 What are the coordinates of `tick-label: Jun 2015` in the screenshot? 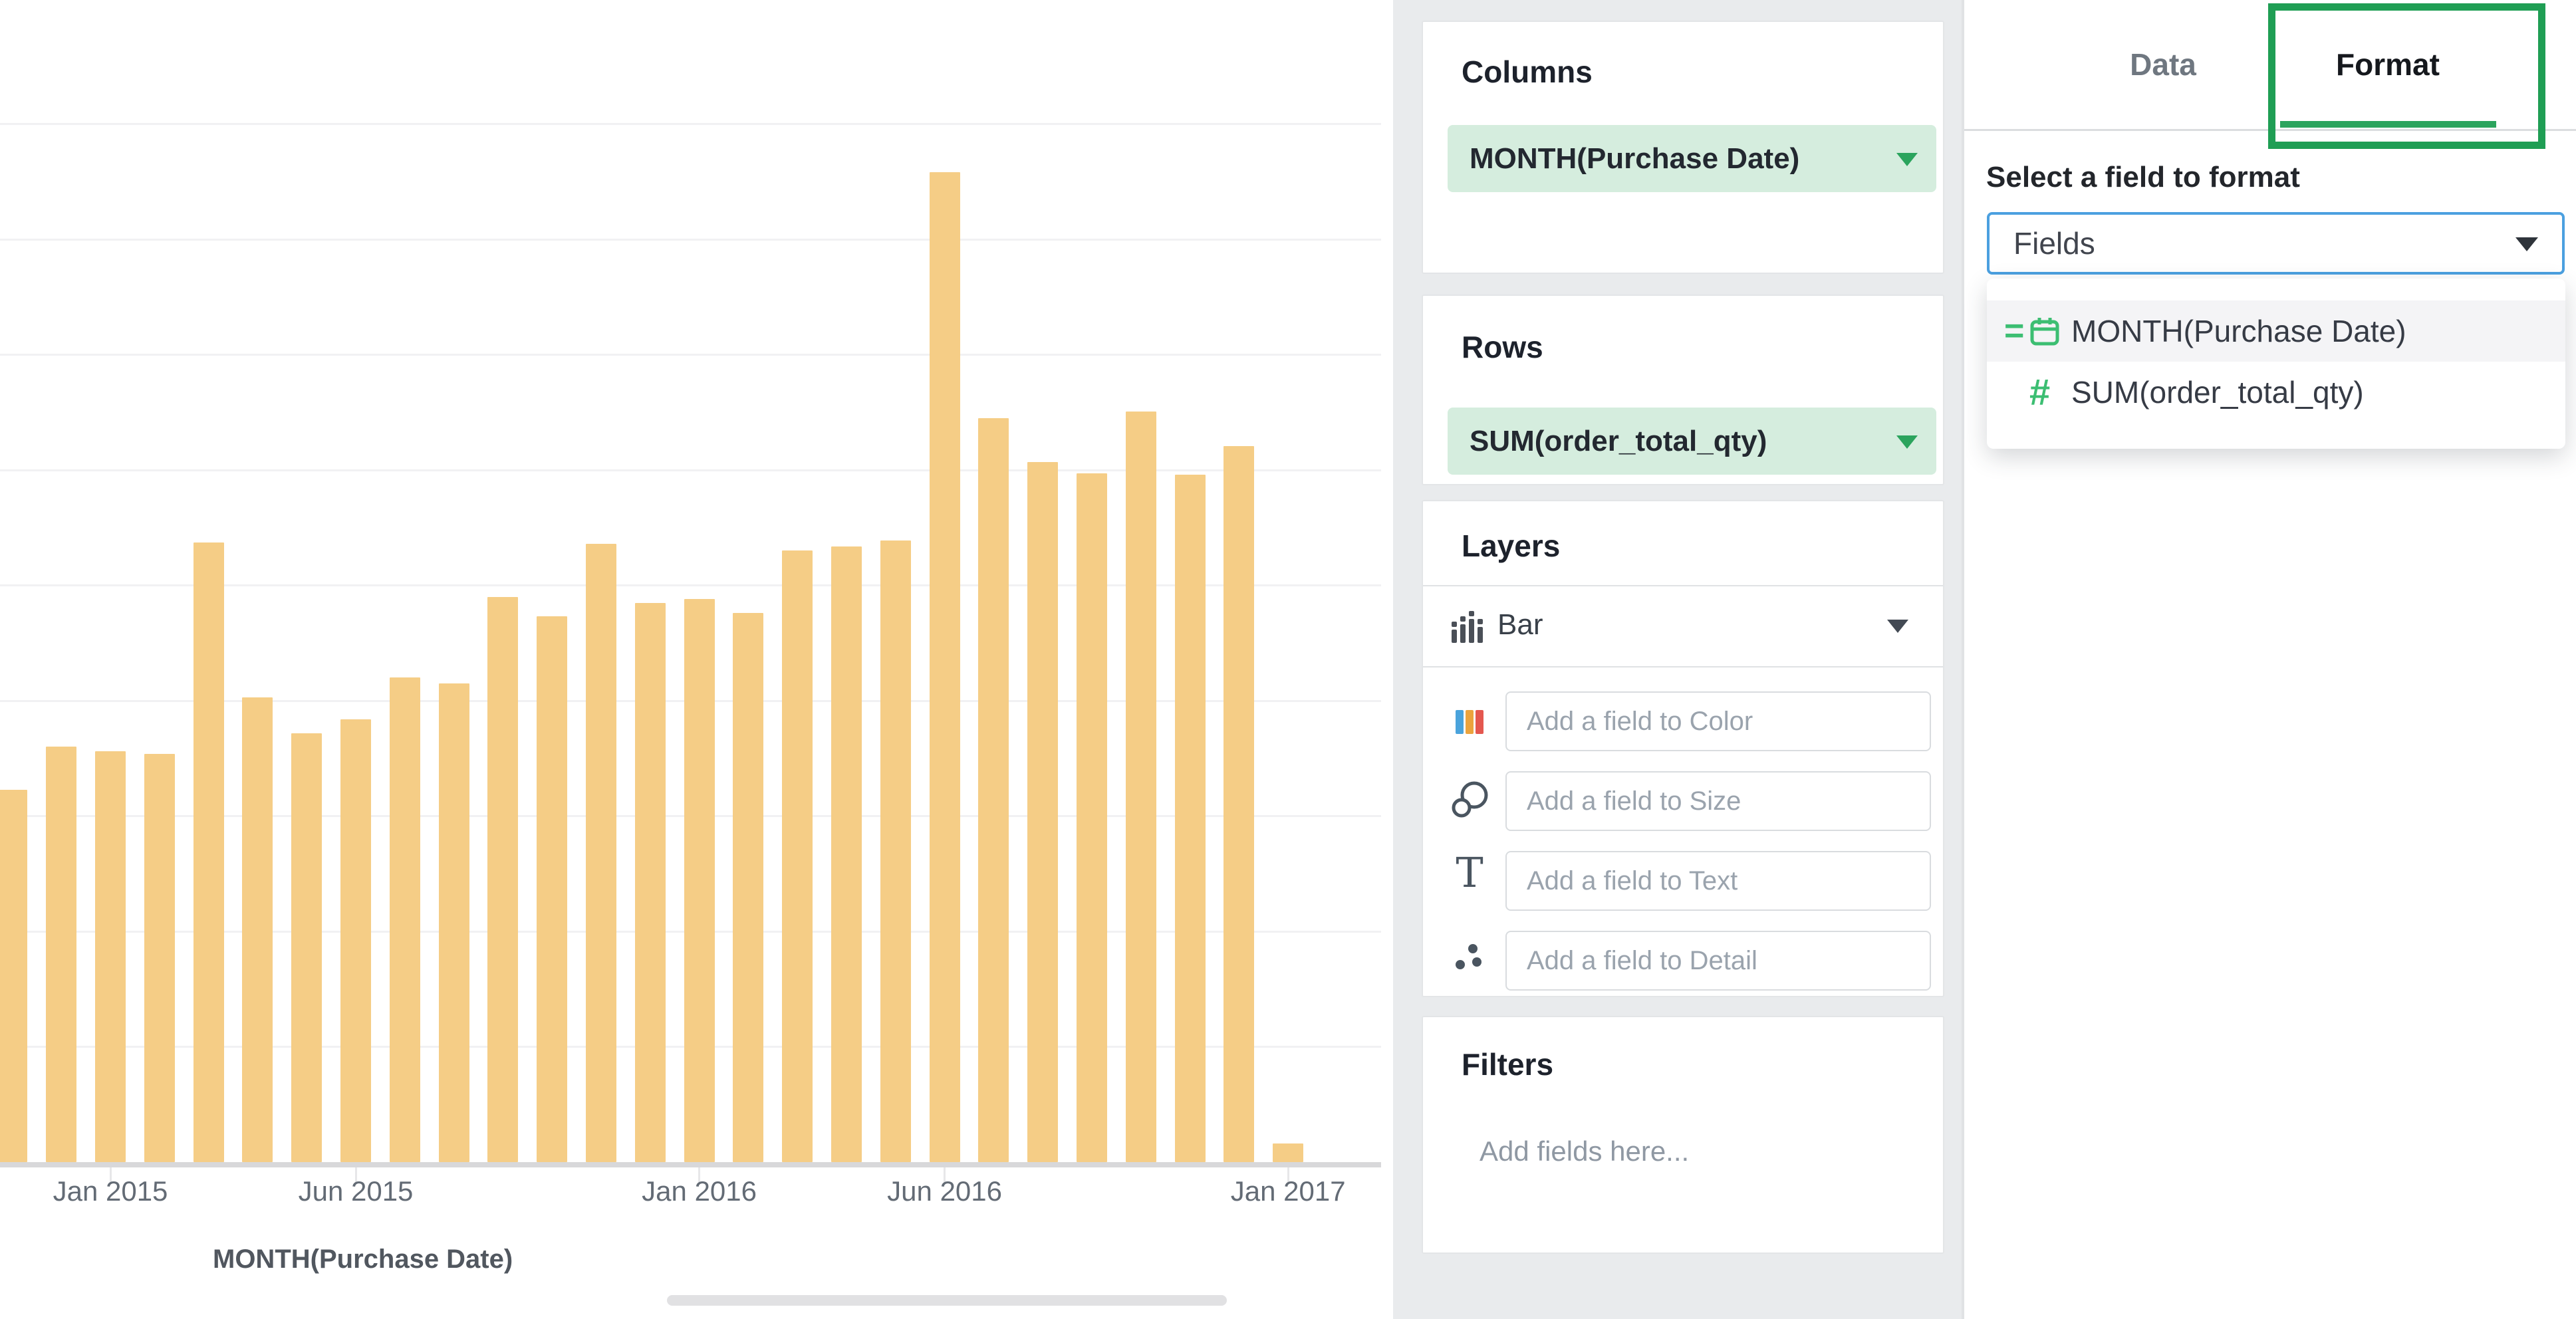 It's located at (356, 1191).